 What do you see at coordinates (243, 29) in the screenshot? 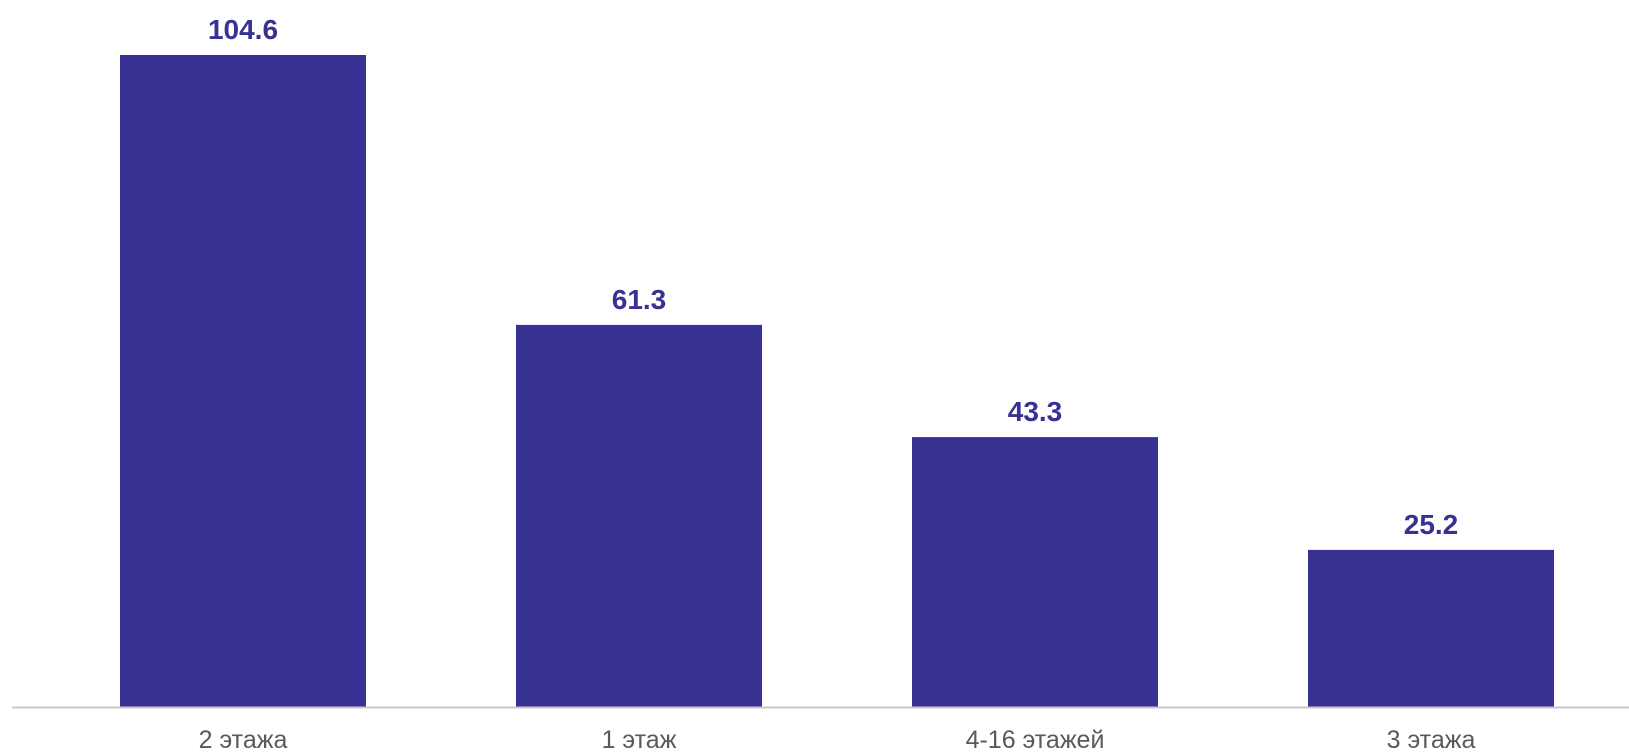
I see `value-label-1: 104.6` at bounding box center [243, 29].